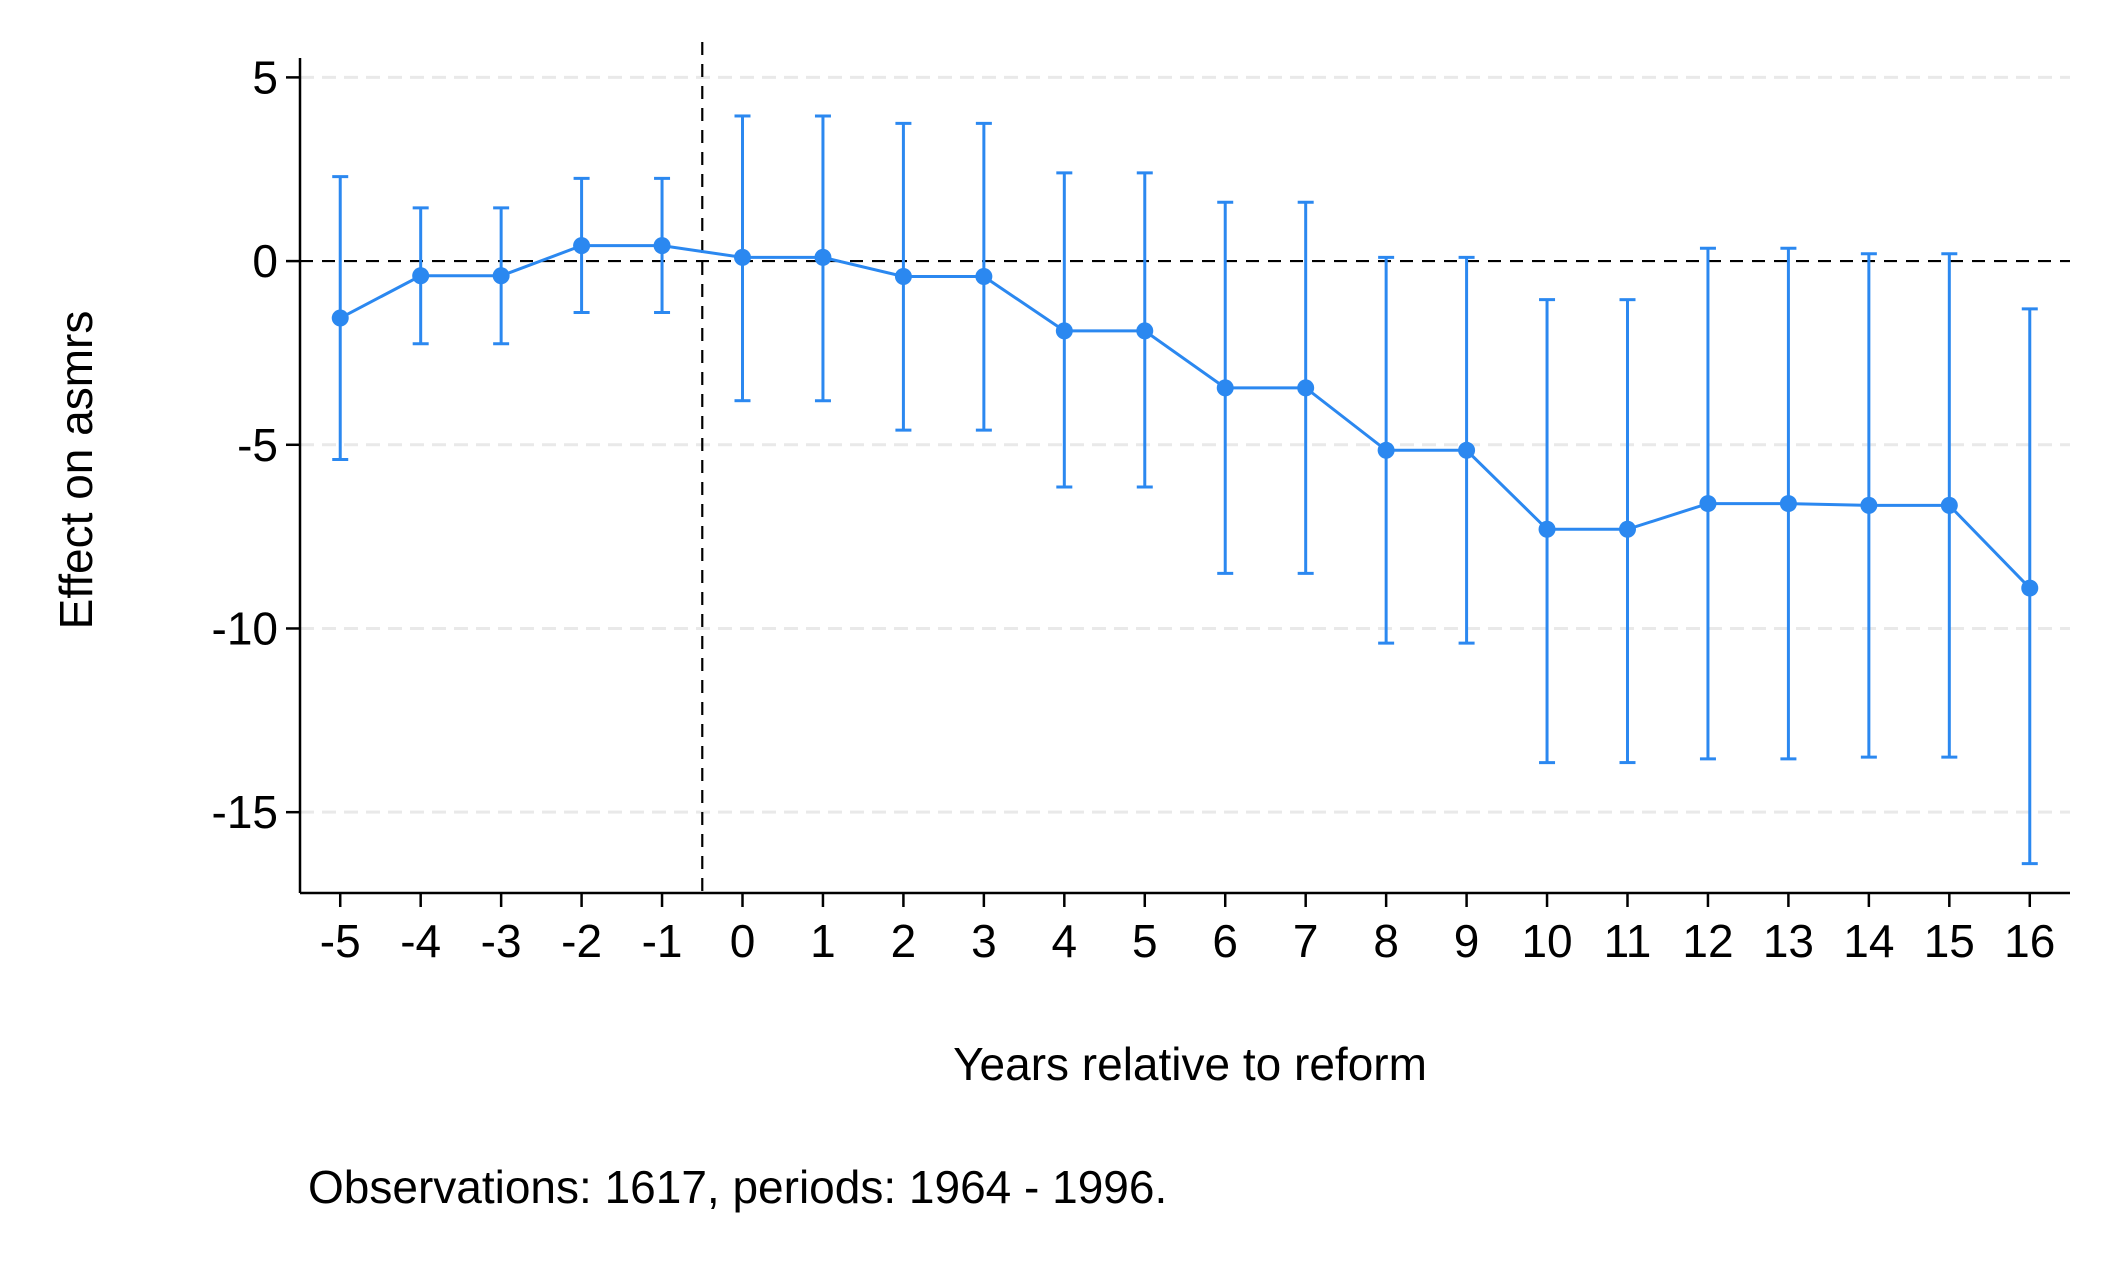  I want to click on x-tick-label: 16, so click(2029, 941).